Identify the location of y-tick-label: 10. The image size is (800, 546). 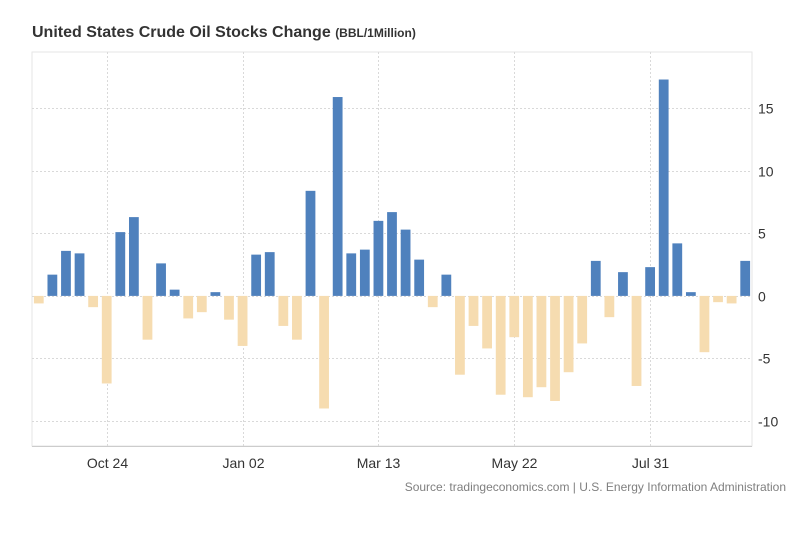
(766, 172).